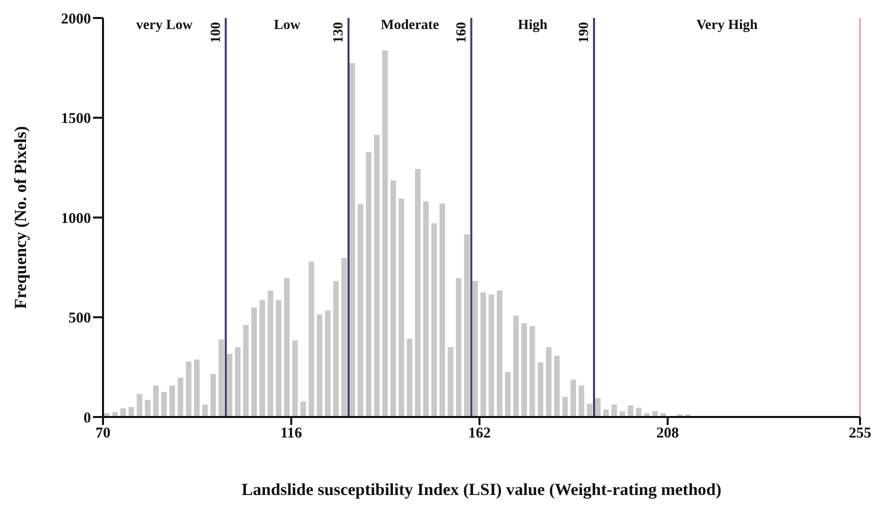 Image resolution: width=882 pixels, height=515 pixels. Describe the element at coordinates (291, 434) in the screenshot. I see `x-tick-label: 116` at that location.